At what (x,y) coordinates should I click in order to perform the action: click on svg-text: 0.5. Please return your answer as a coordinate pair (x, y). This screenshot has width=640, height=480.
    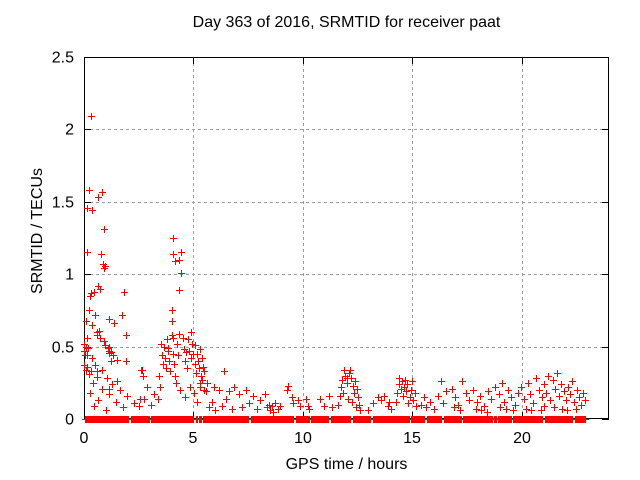
    Looking at the image, I should click on (63, 348).